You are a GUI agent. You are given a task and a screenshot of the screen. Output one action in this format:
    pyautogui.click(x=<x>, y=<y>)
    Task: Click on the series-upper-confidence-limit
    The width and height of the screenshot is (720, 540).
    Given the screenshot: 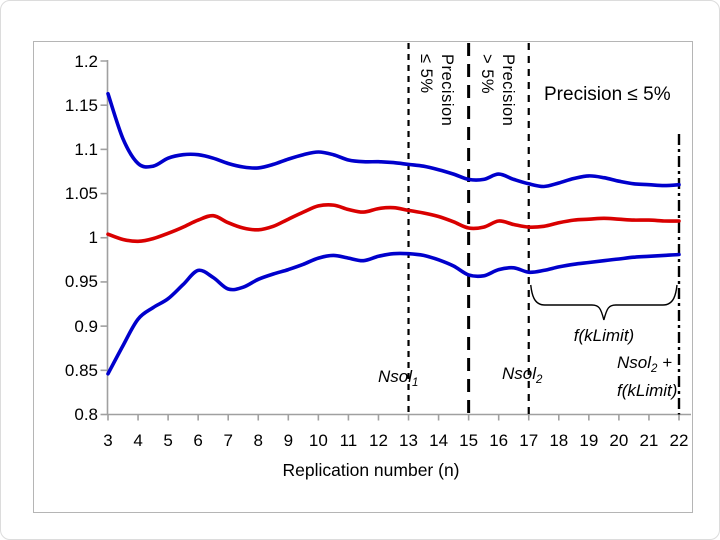 What is the action you would take?
    pyautogui.click(x=393, y=140)
    